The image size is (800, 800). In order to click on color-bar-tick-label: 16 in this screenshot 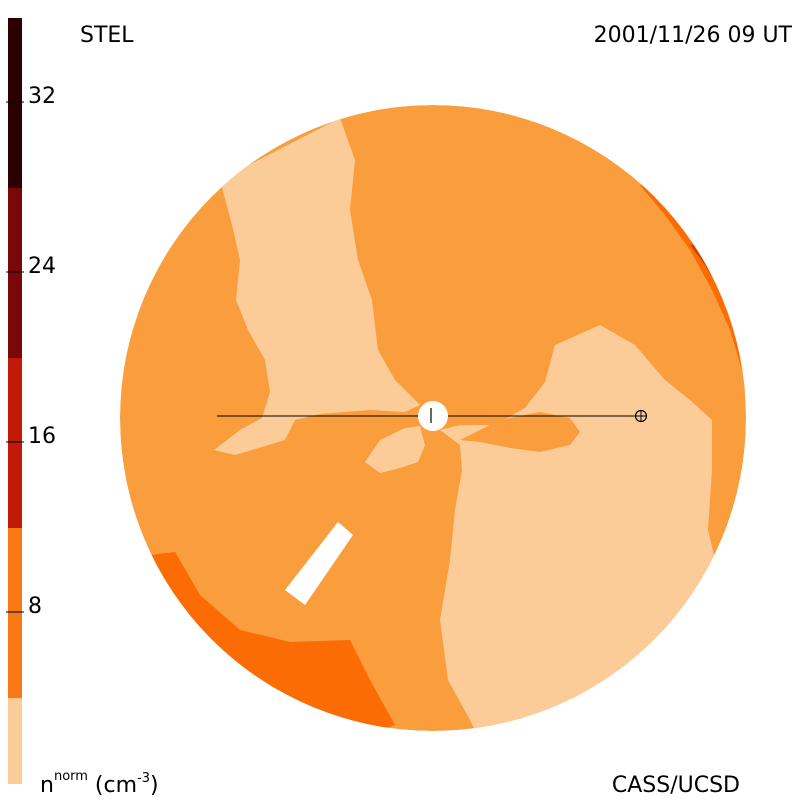, I will do `click(42, 436)`.